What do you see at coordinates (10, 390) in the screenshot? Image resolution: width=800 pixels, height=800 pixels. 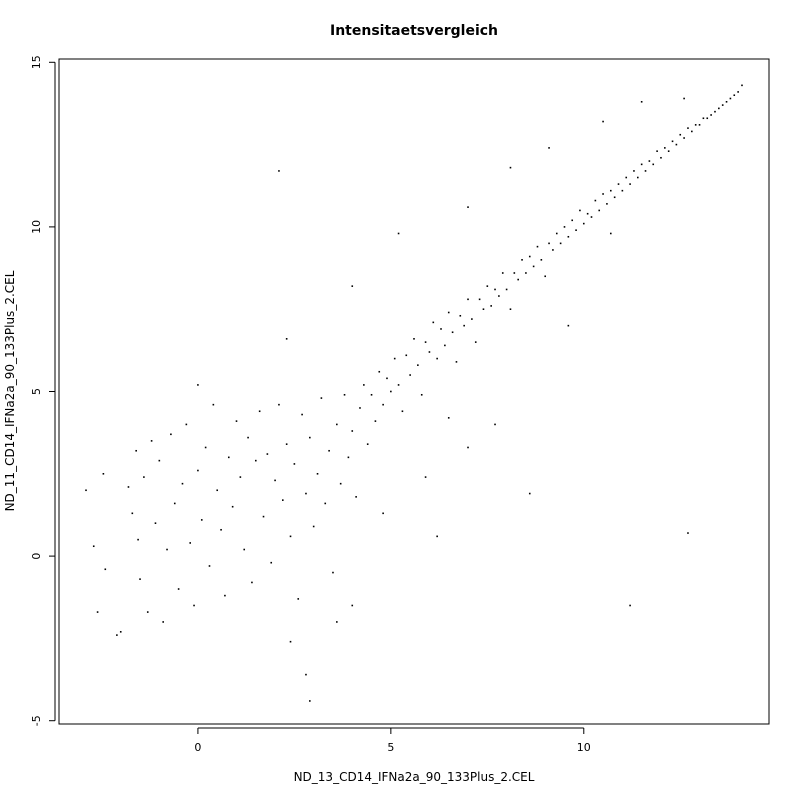 I see `y-axis-label: ND_11_CD14_IFNa2a_90_133Plus_2.CEL` at bounding box center [10, 390].